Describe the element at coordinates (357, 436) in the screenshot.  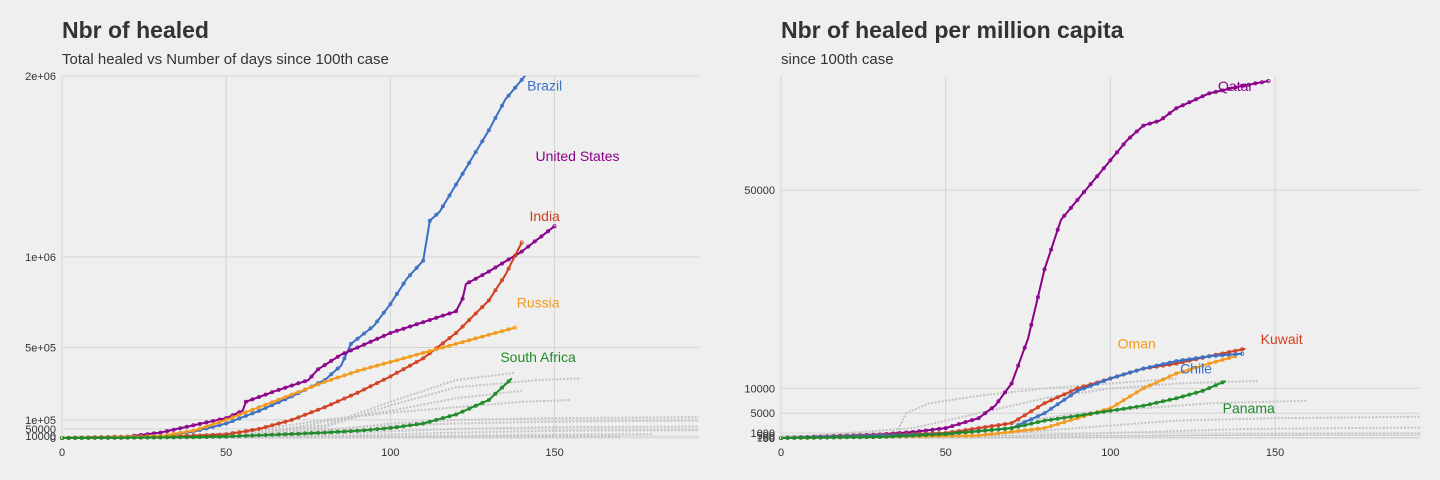
I see `background-country-line` at that location.